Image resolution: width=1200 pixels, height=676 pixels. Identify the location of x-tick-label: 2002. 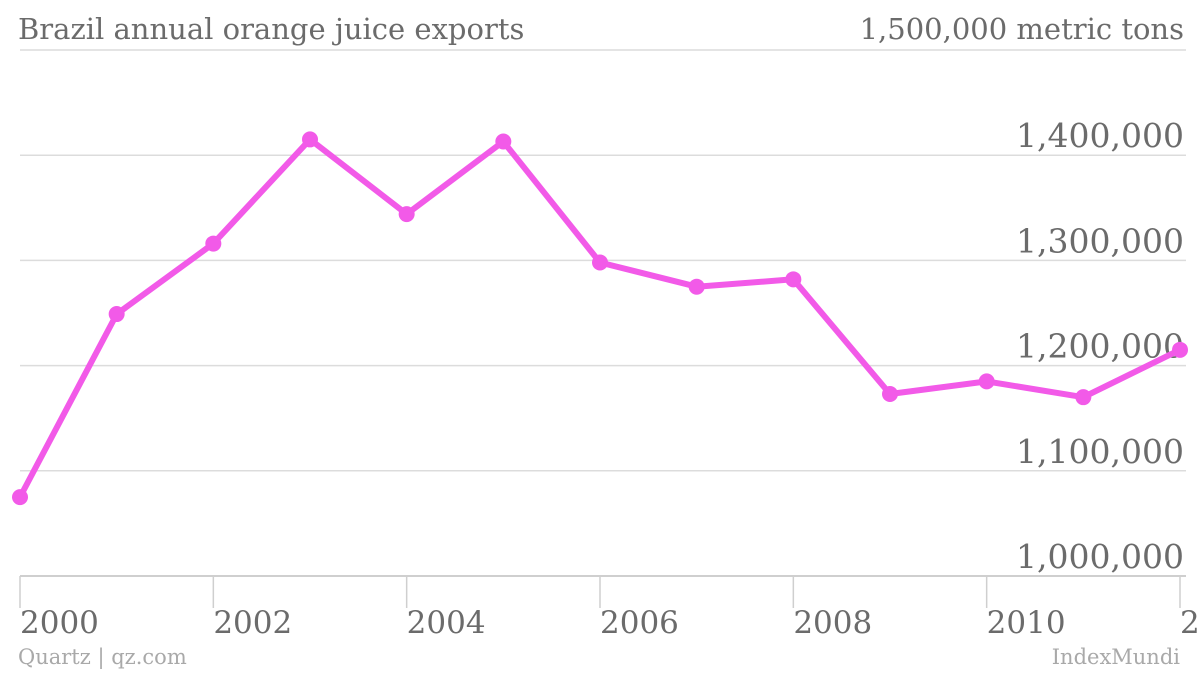
(252, 623).